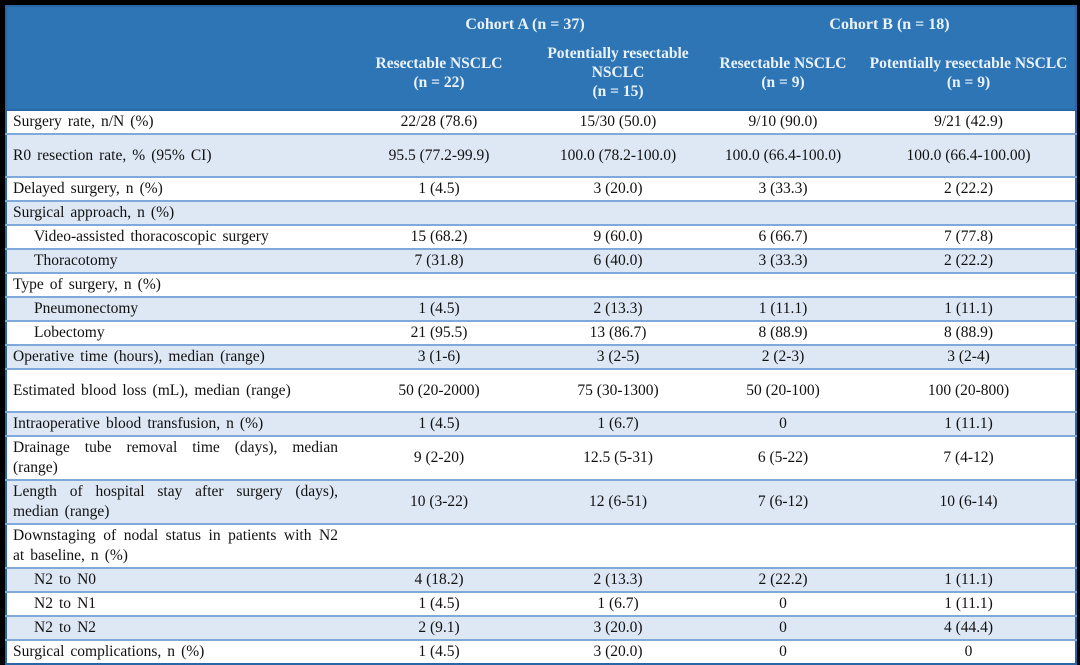 This screenshot has height=665, width=1080. Describe the element at coordinates (783, 390) in the screenshot. I see `cell-value: 50 (20-100)` at that location.